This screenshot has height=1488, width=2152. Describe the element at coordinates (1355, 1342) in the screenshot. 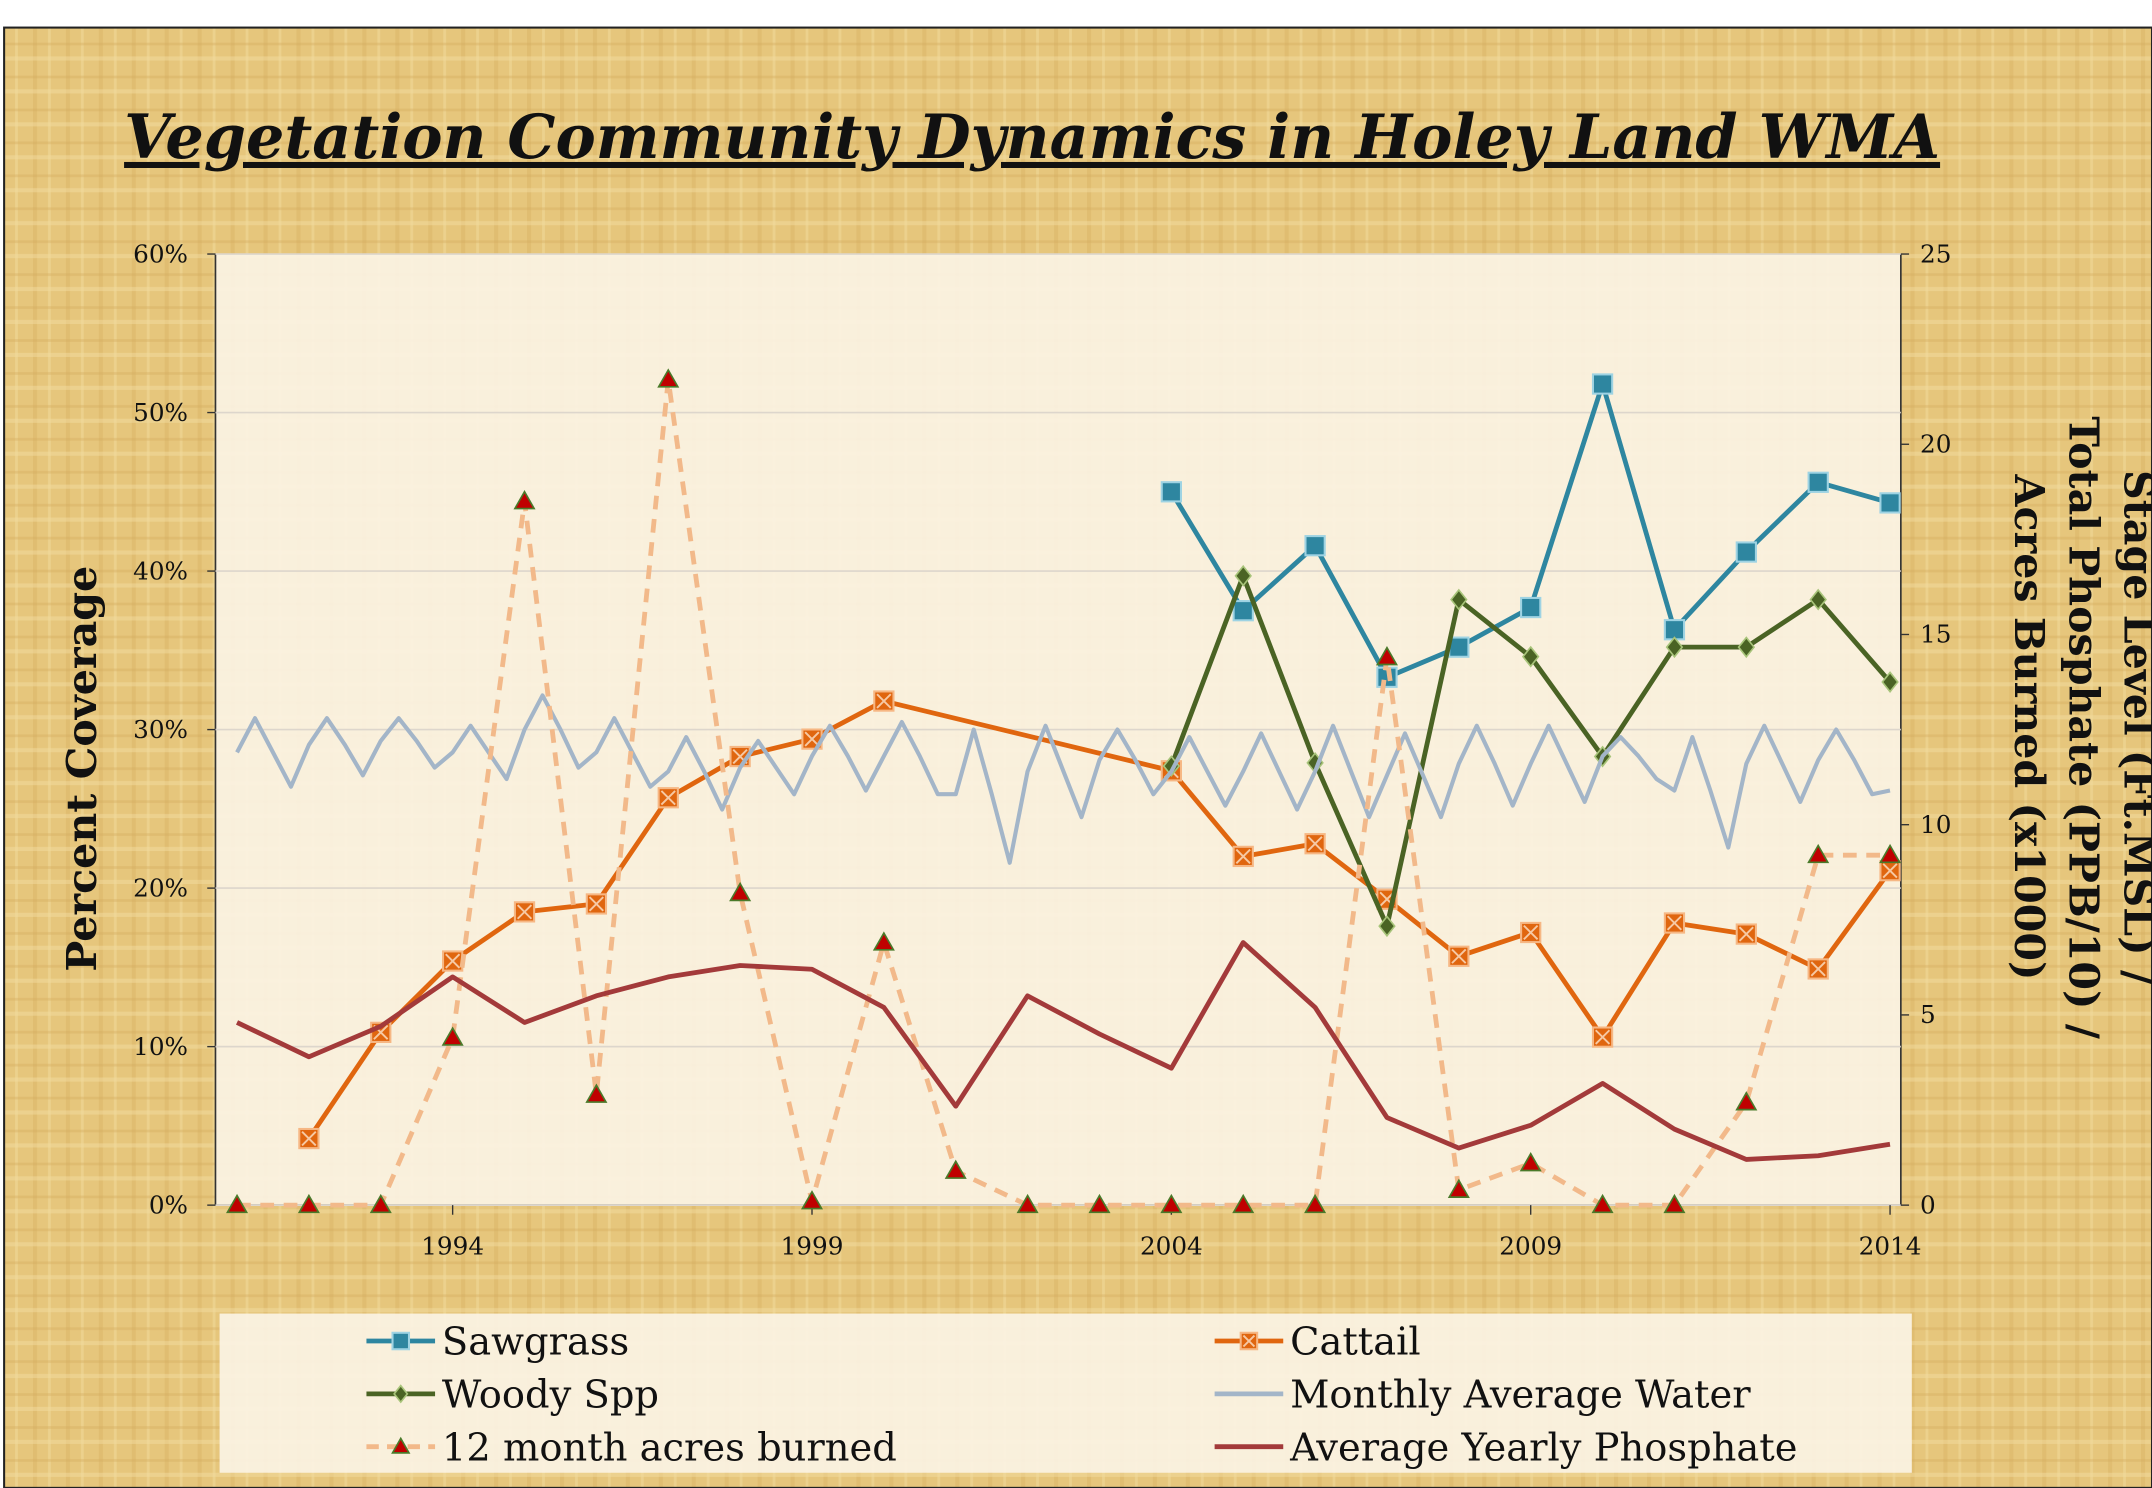

I see `legend-label: Cattail` at that location.